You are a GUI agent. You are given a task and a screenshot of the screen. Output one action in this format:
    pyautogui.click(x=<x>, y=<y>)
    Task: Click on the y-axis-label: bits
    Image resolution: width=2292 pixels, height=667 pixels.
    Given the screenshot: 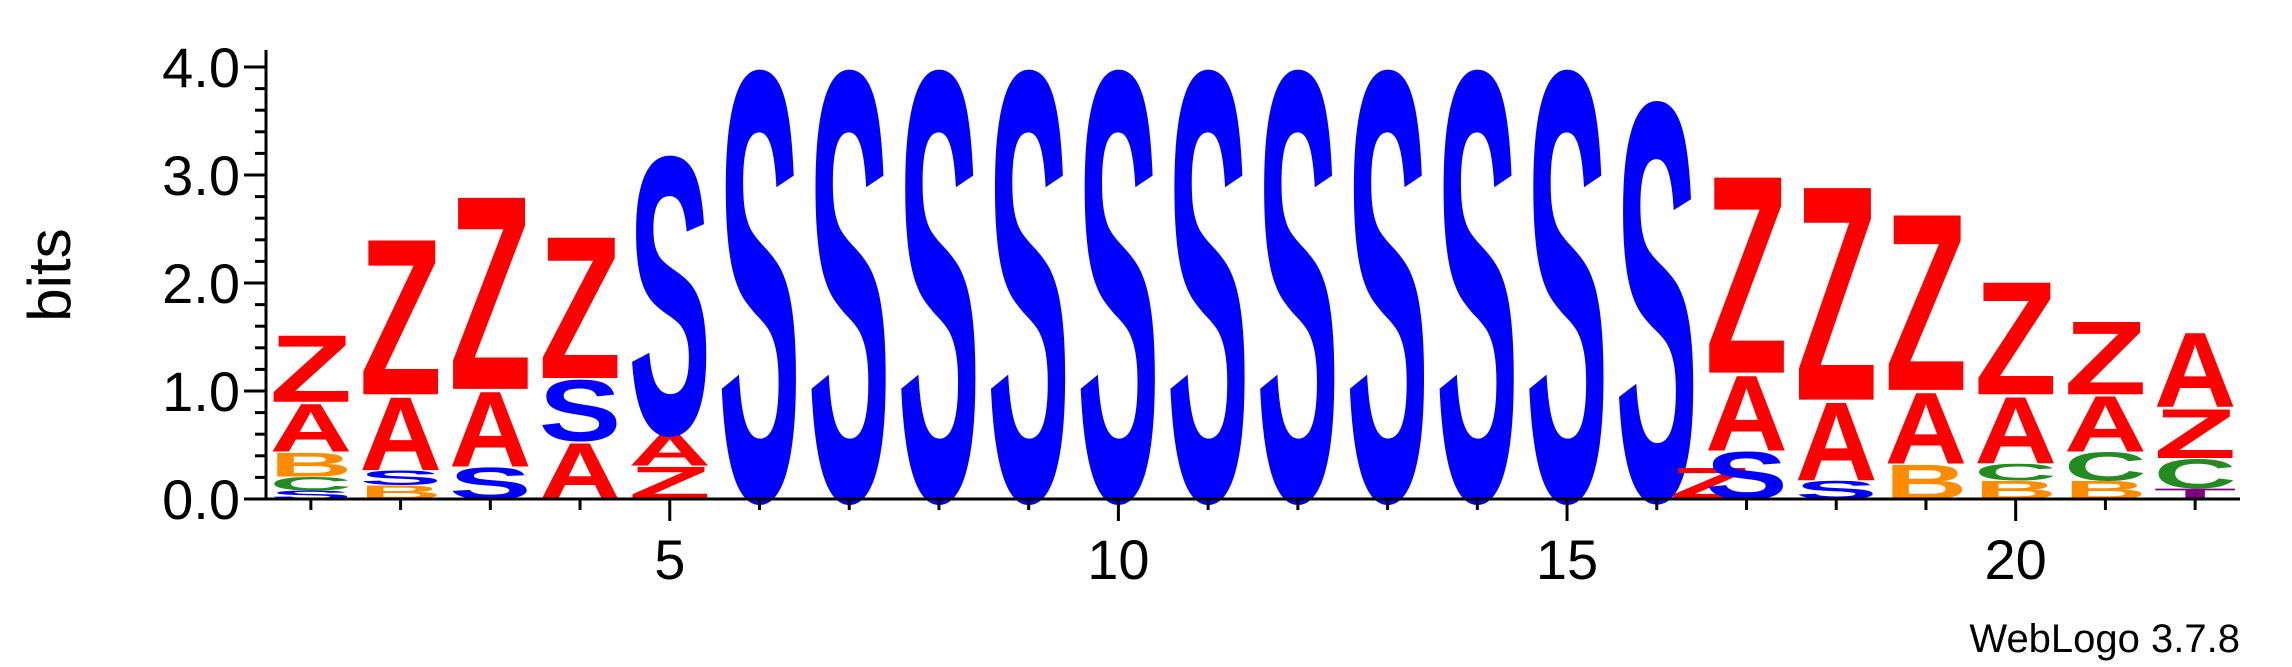 What is the action you would take?
    pyautogui.click(x=49, y=274)
    